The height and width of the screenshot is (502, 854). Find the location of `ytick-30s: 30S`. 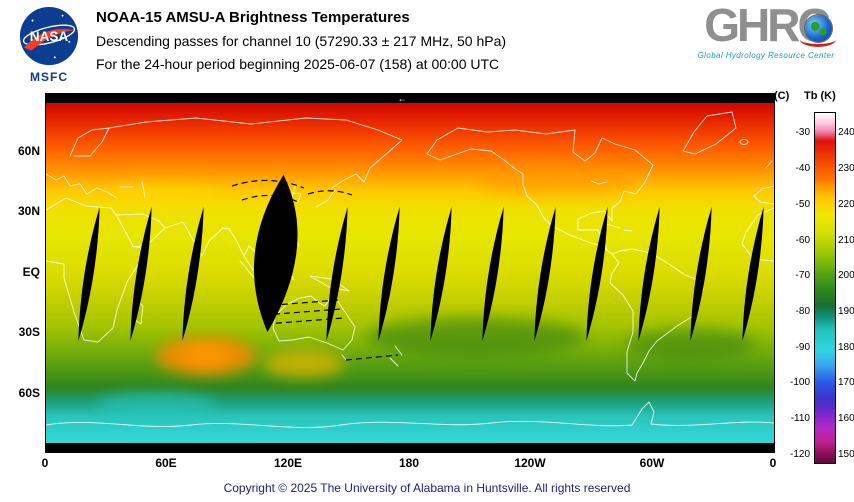

ytick-30s: 30S is located at coordinates (29, 332).